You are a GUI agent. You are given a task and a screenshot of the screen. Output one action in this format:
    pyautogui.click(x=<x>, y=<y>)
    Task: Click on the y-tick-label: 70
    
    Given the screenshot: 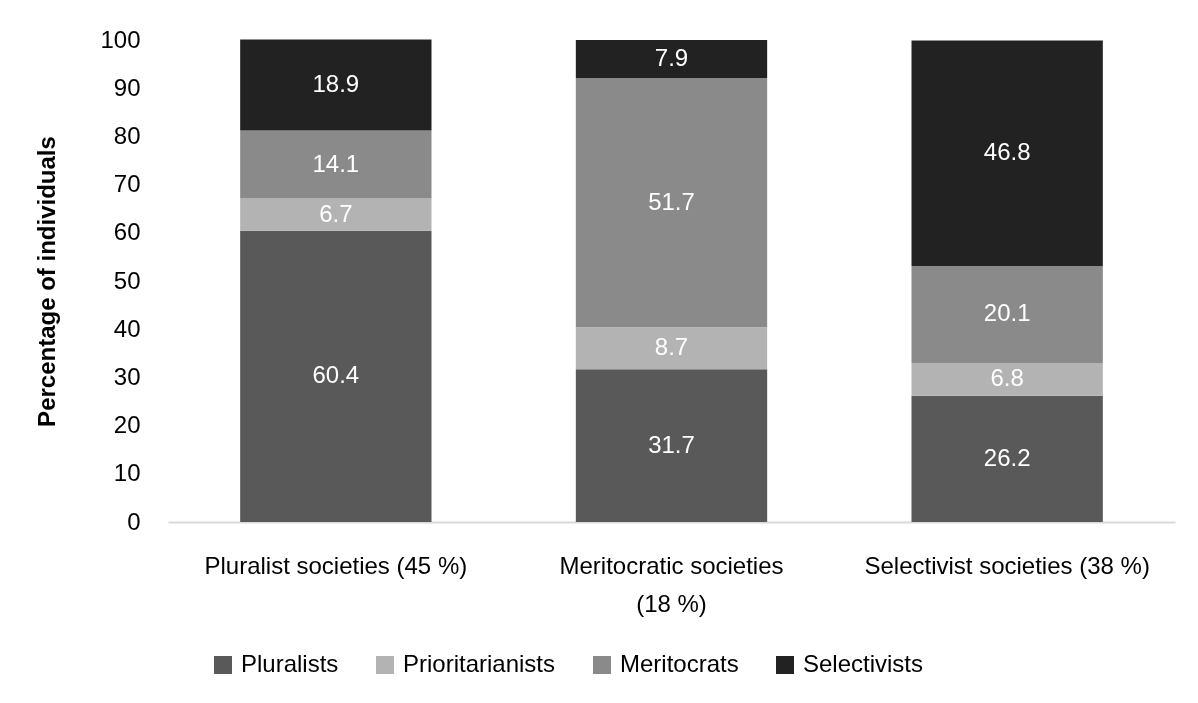 What is the action you would take?
    pyautogui.click(x=127, y=184)
    